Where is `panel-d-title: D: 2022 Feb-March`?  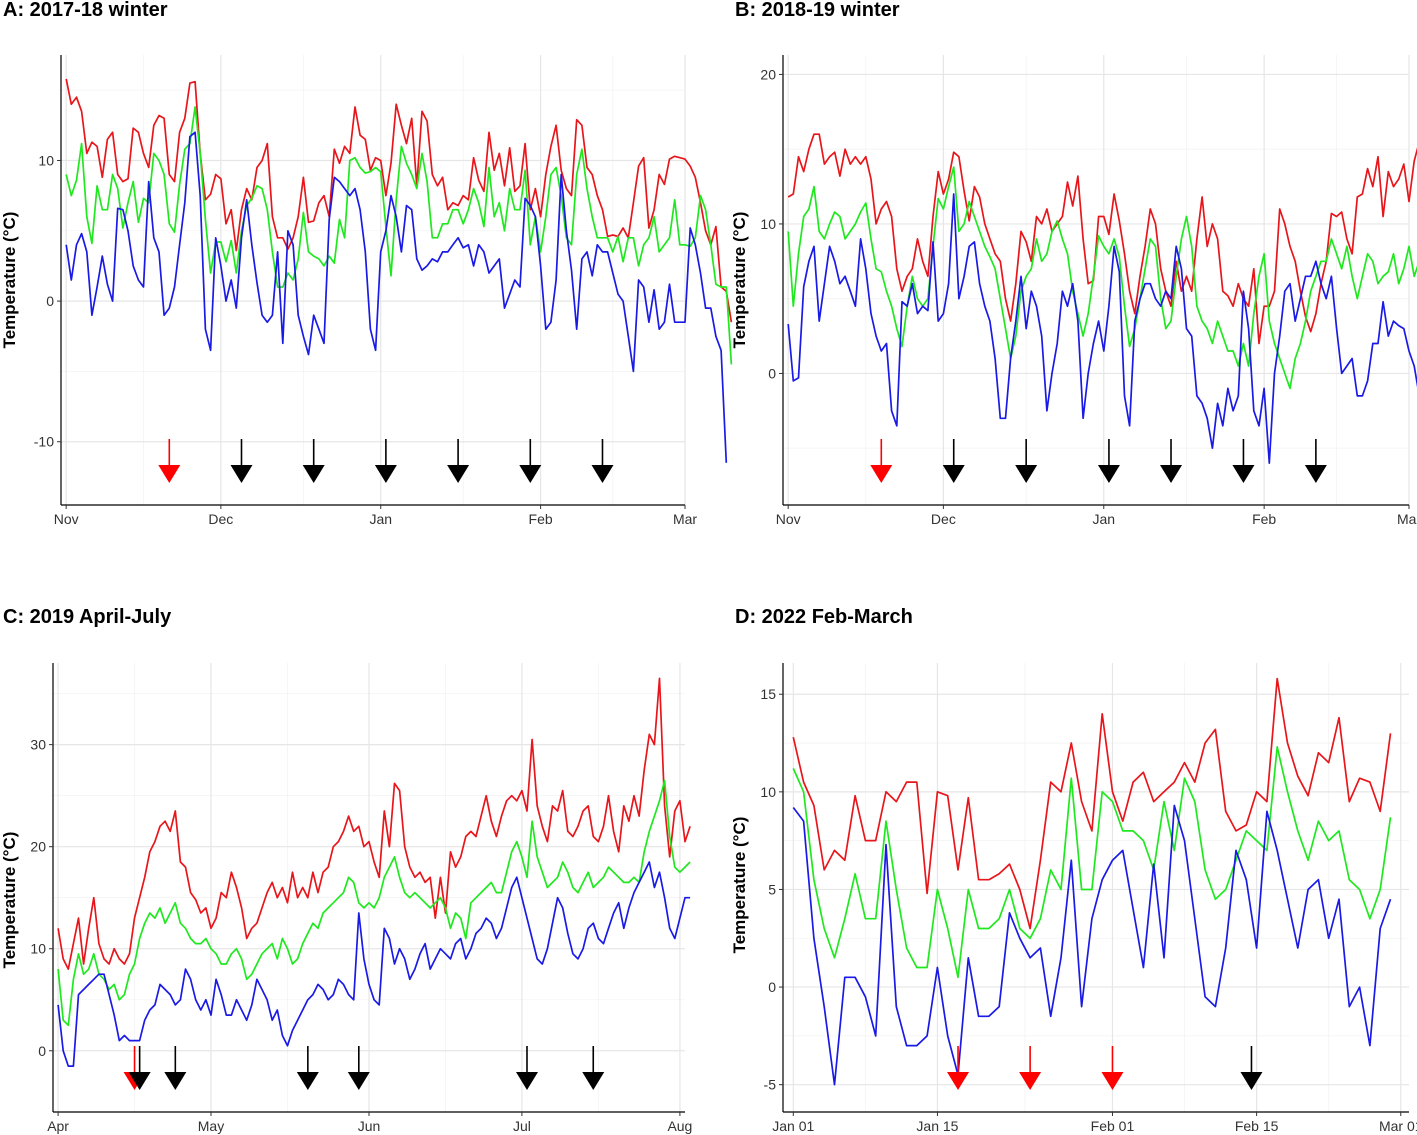 panel-d-title: D: 2022 Feb-March is located at coordinates (824, 617).